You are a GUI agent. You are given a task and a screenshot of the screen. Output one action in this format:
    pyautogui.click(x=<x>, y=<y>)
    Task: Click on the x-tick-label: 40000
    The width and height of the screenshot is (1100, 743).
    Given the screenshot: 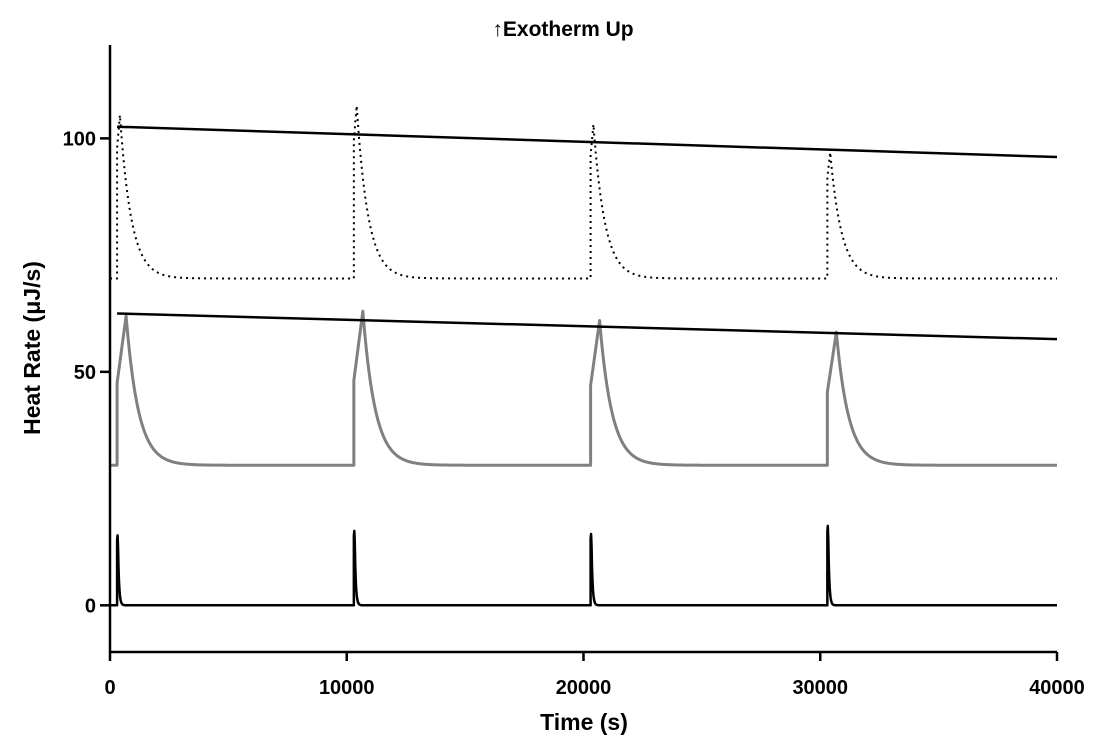 What is the action you would take?
    pyautogui.click(x=1057, y=688)
    